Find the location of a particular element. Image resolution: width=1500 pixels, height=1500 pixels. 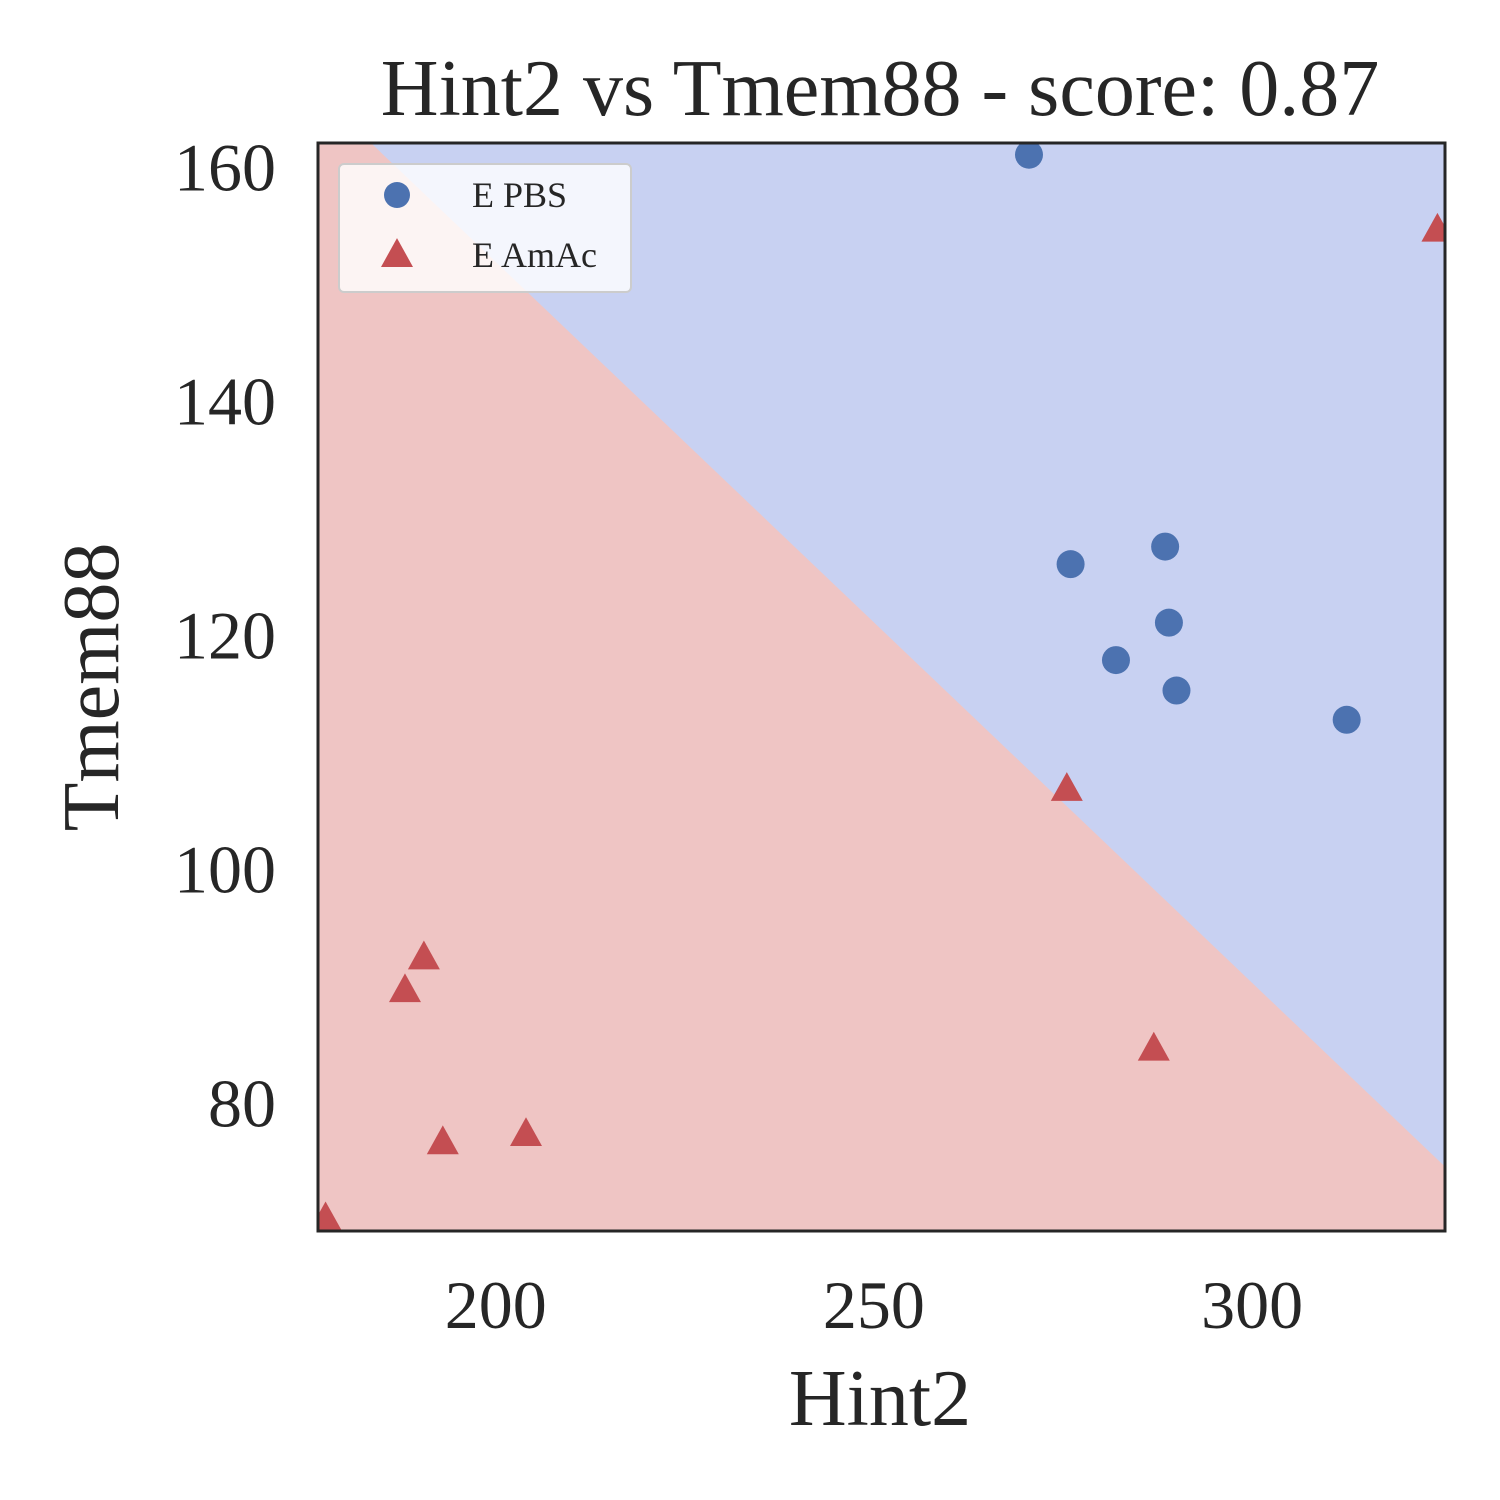

x-tick-label: 200 is located at coordinates (496, 1305).